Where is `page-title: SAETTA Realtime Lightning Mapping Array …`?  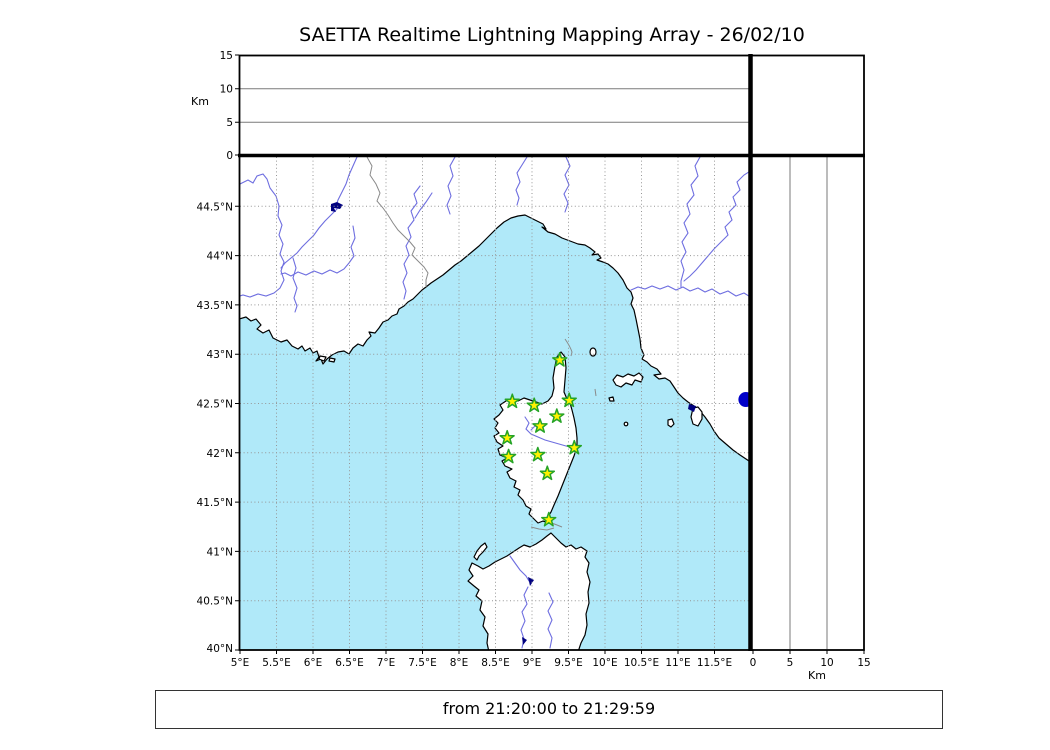 page-title: SAETTA Realtime Lightning Mapping Array … is located at coordinates (552, 35).